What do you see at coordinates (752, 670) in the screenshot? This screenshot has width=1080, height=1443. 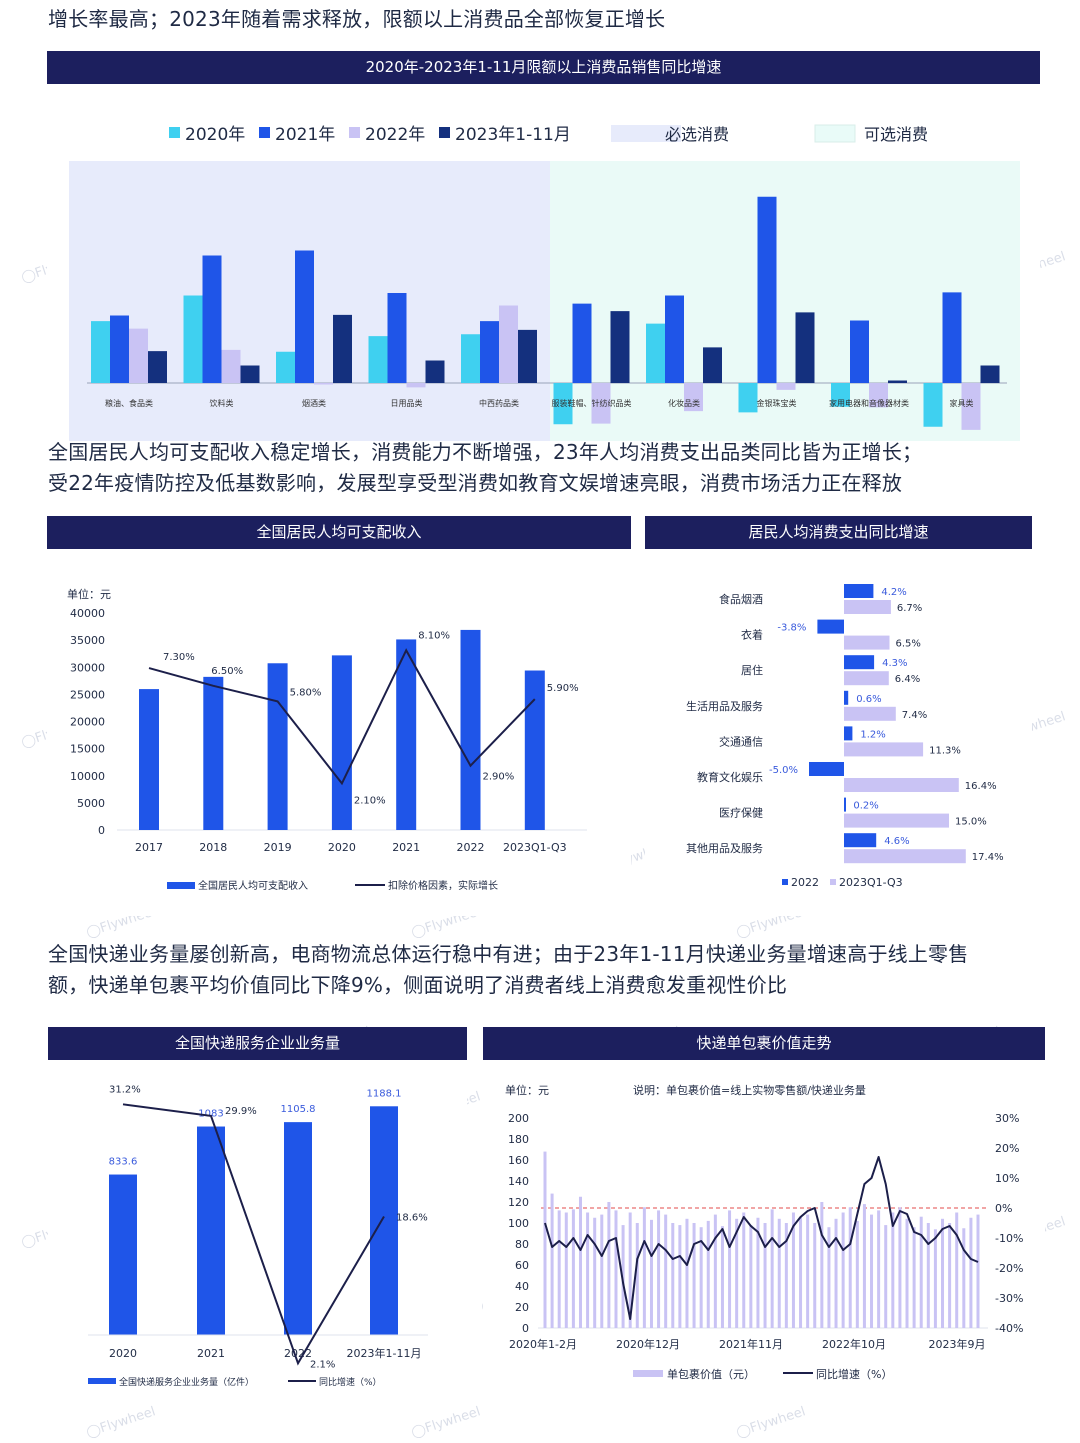 I see `category-label: 居住` at bounding box center [752, 670].